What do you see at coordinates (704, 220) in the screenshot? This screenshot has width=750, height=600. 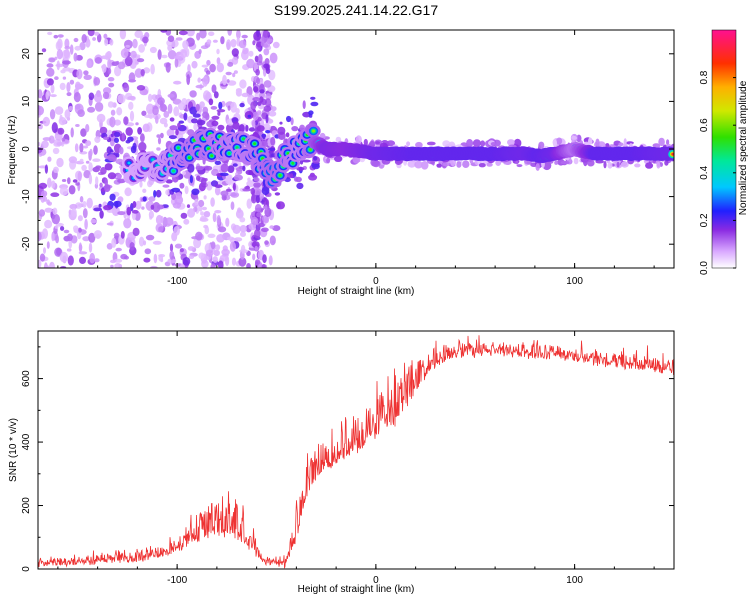 I see `colorbar-tick-label: 0.2` at bounding box center [704, 220].